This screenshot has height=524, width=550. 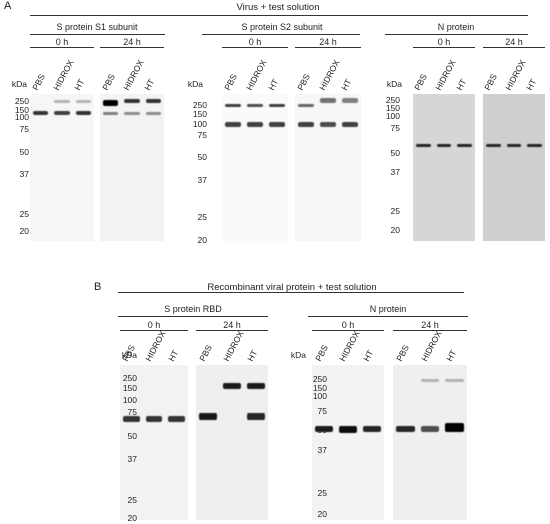 What do you see at coordinates (132, 459) in the screenshot?
I see `molecular-weight-marker: 37` at bounding box center [132, 459].